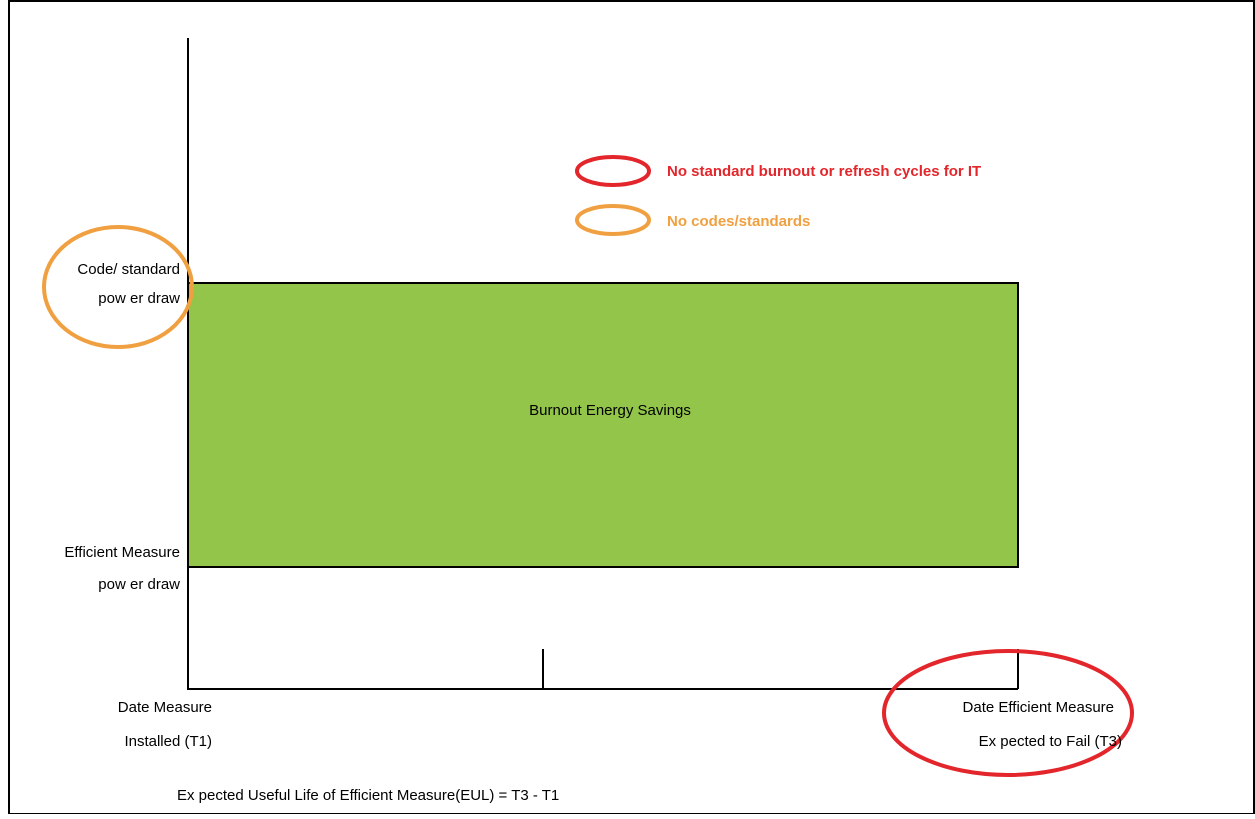 This screenshot has height=819, width=1255. What do you see at coordinates (1050, 741) in the screenshot?
I see `x-label: Ex pected to Fail (T3)` at bounding box center [1050, 741].